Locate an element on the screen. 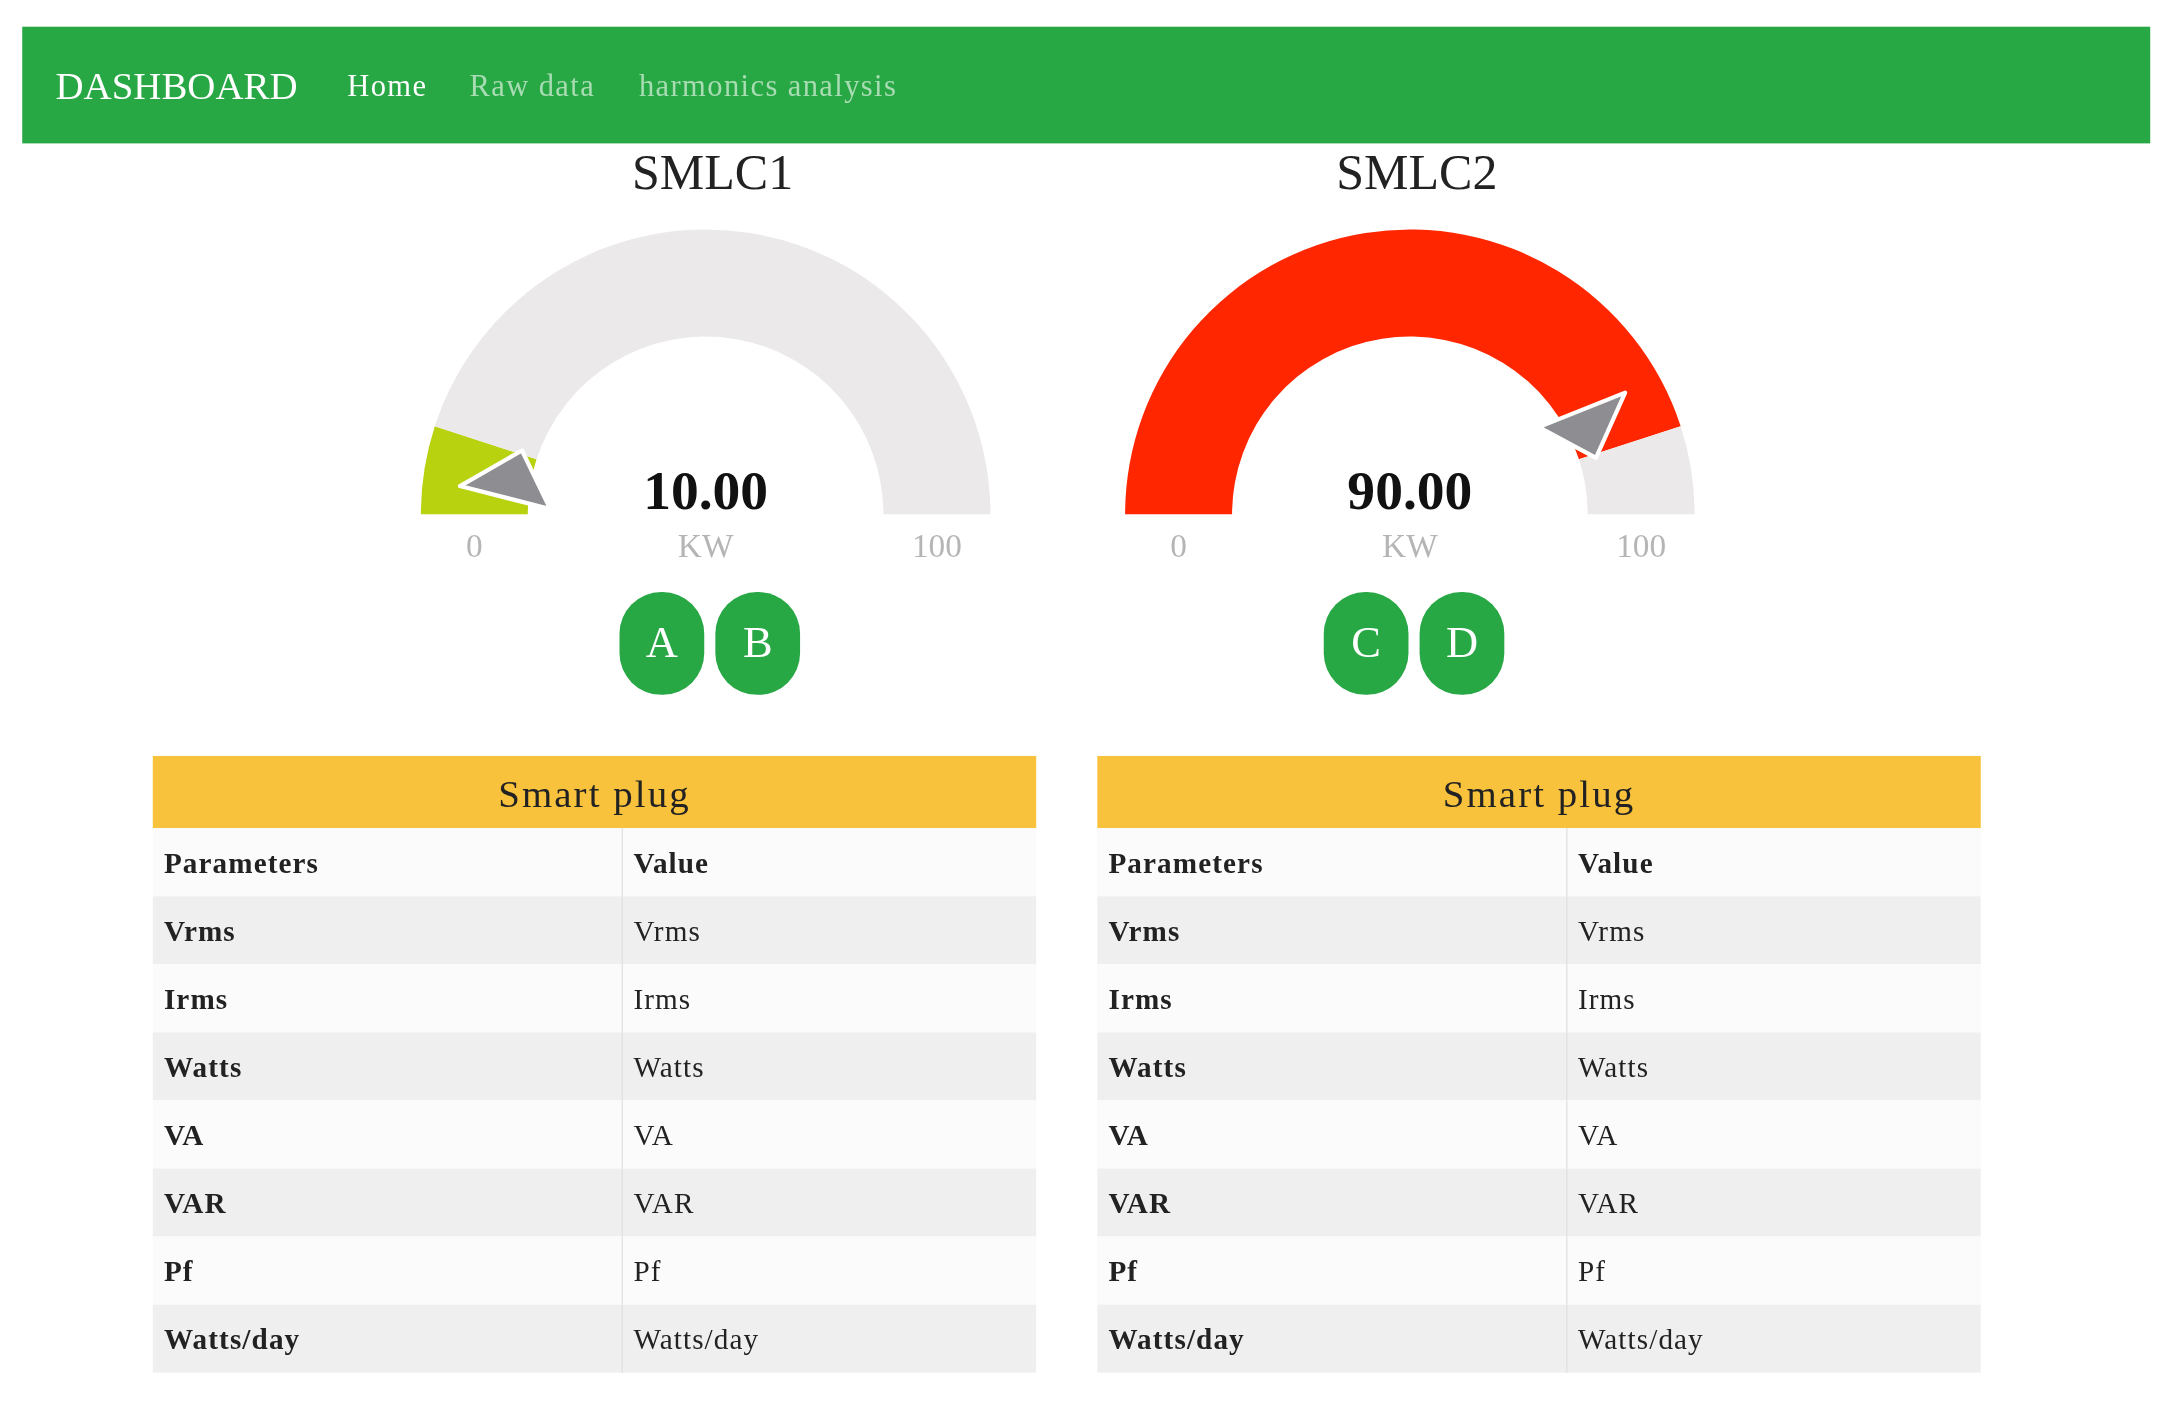  text: 90.00 is located at coordinates (1410, 489).